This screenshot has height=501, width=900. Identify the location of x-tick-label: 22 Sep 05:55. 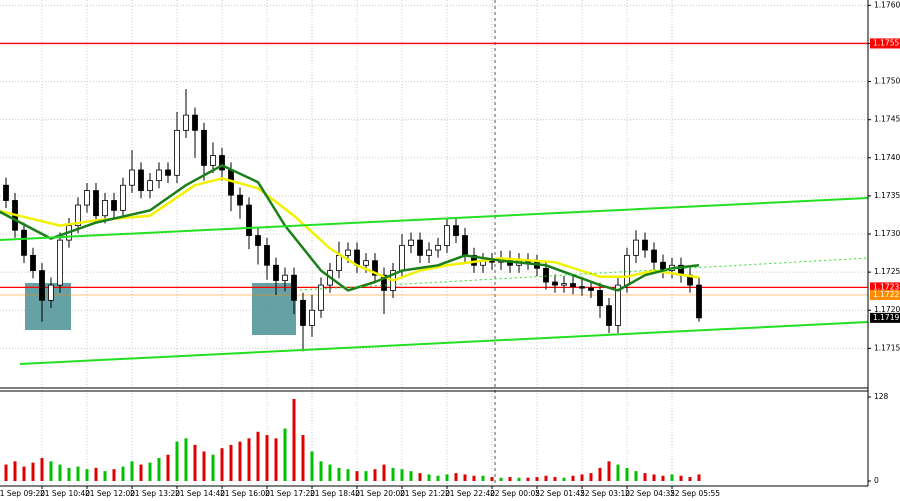
(695, 493).